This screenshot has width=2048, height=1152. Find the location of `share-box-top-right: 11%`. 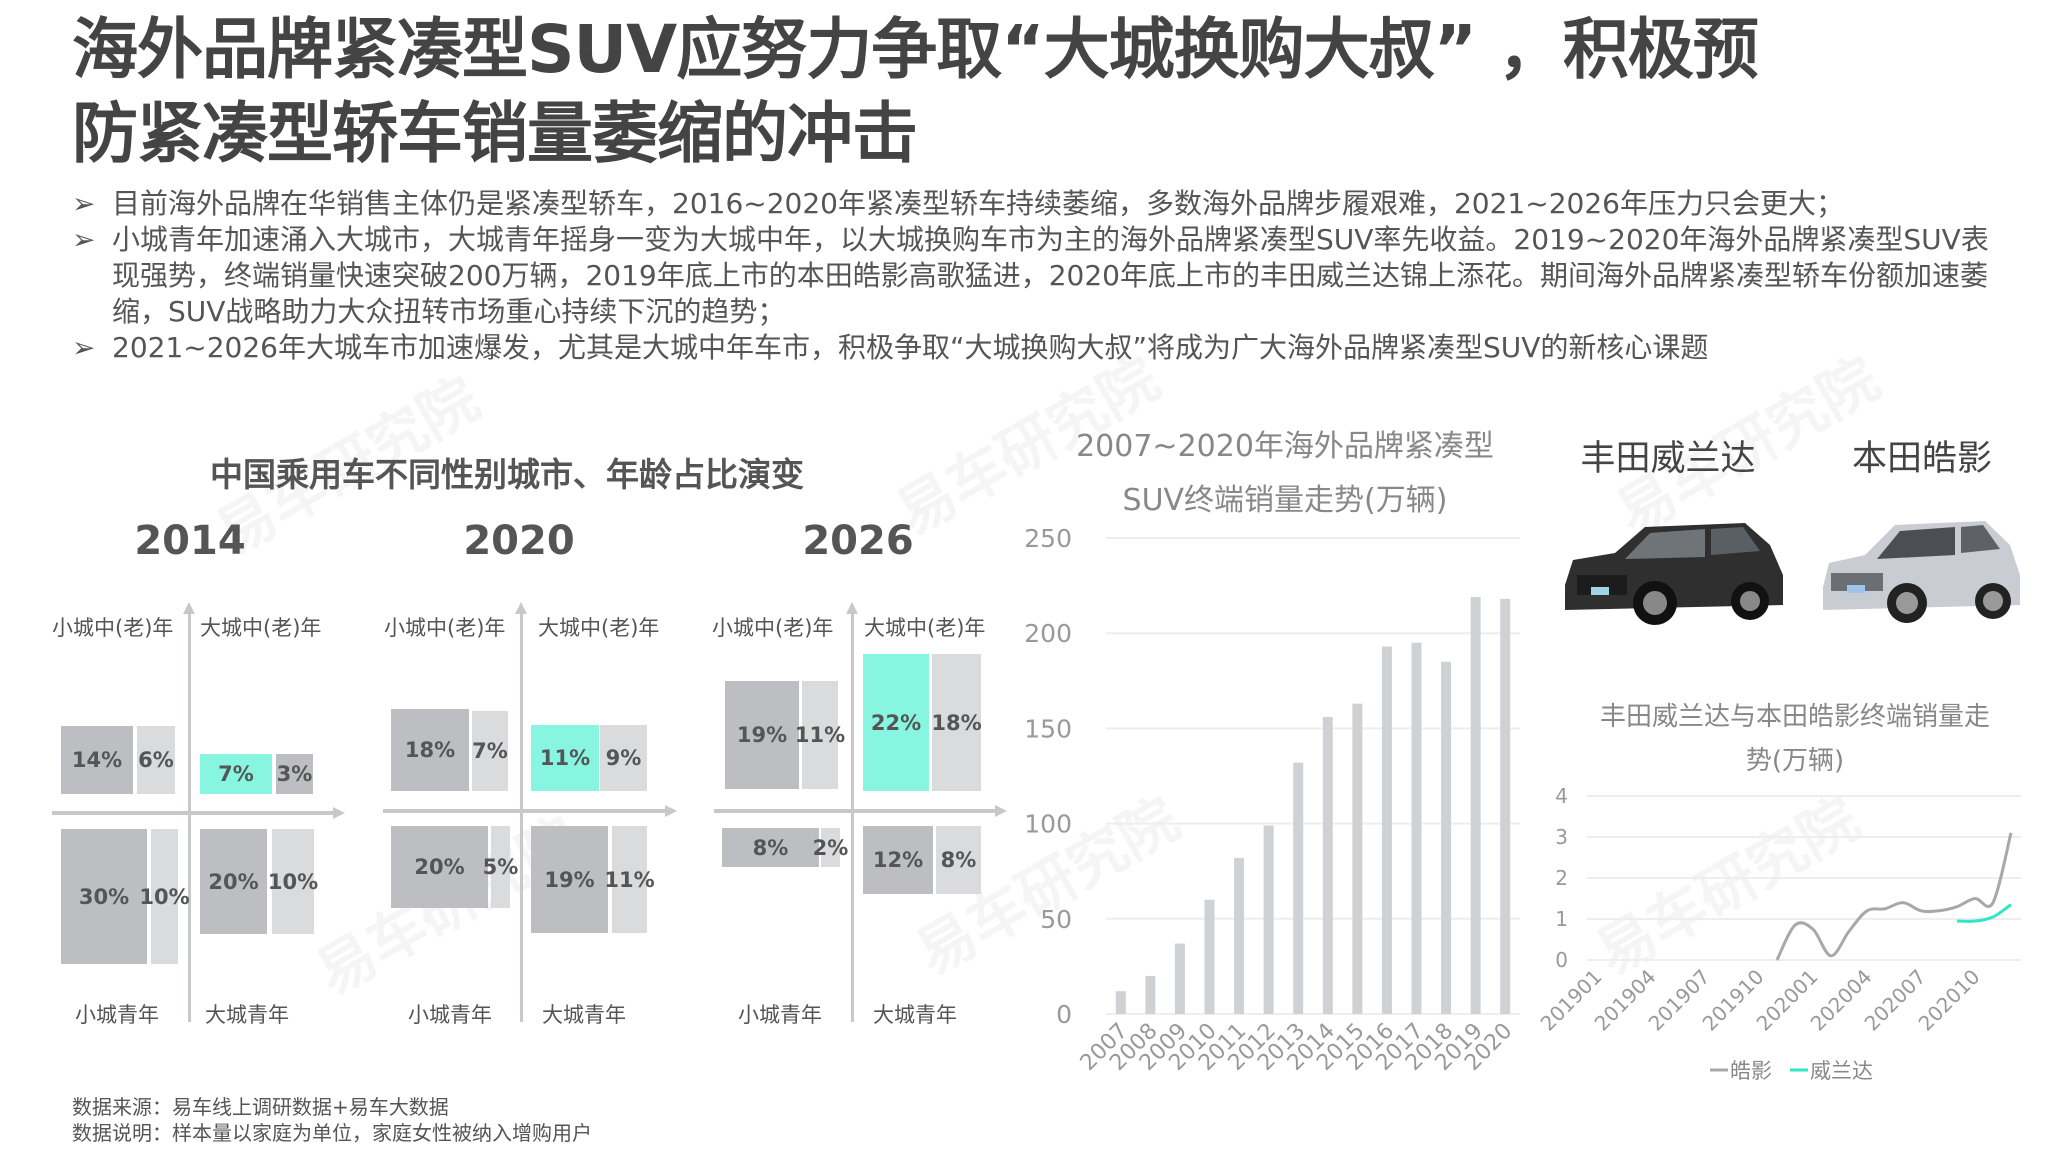

share-box-top-right: 11% is located at coordinates (565, 758).